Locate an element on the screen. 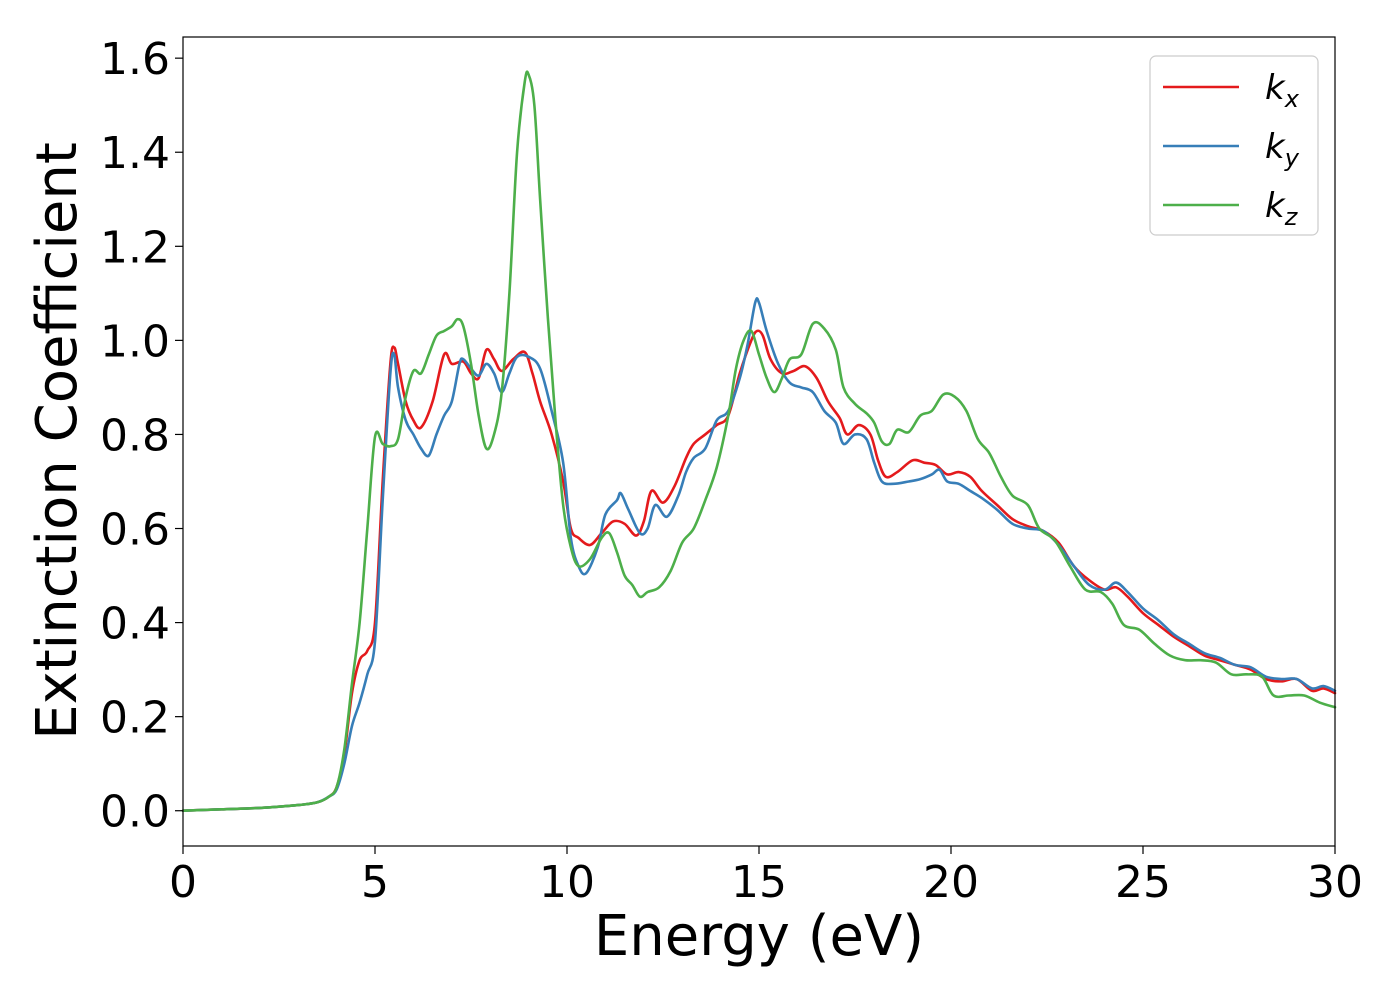 The width and height of the screenshot is (1400, 1000). x-tick-label: 0 is located at coordinates (183, 882).